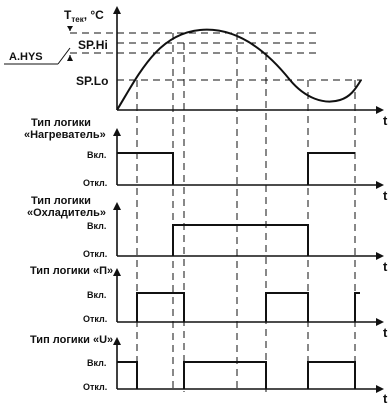  Describe the element at coordinates (61, 123) in the screenshot. I see `heater-title-line1: Тип логики` at that location.